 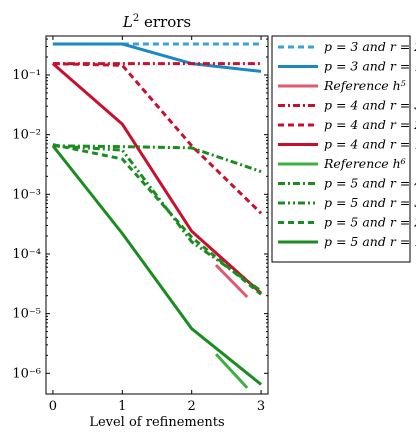 What do you see at coordinates (370, 183) in the screenshot?
I see `legend-label-7: p = 5 and r = 4` at bounding box center [370, 183].